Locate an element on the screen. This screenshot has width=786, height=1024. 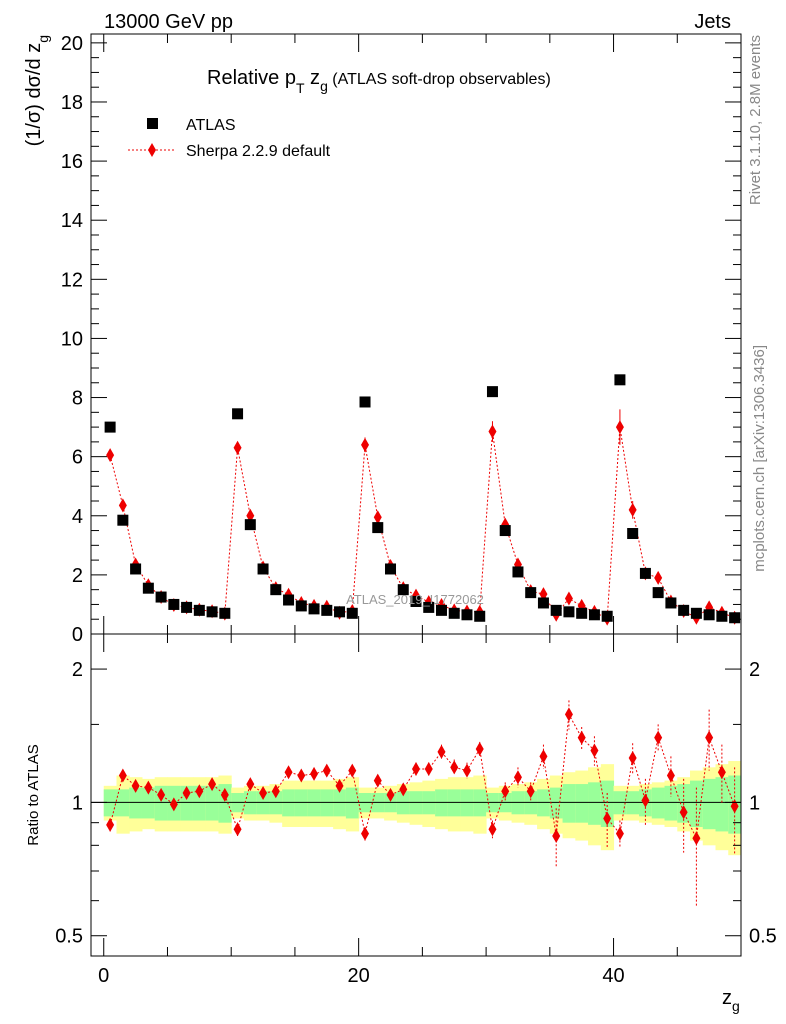
y-tick-label: 2 is located at coordinates (77, 576).